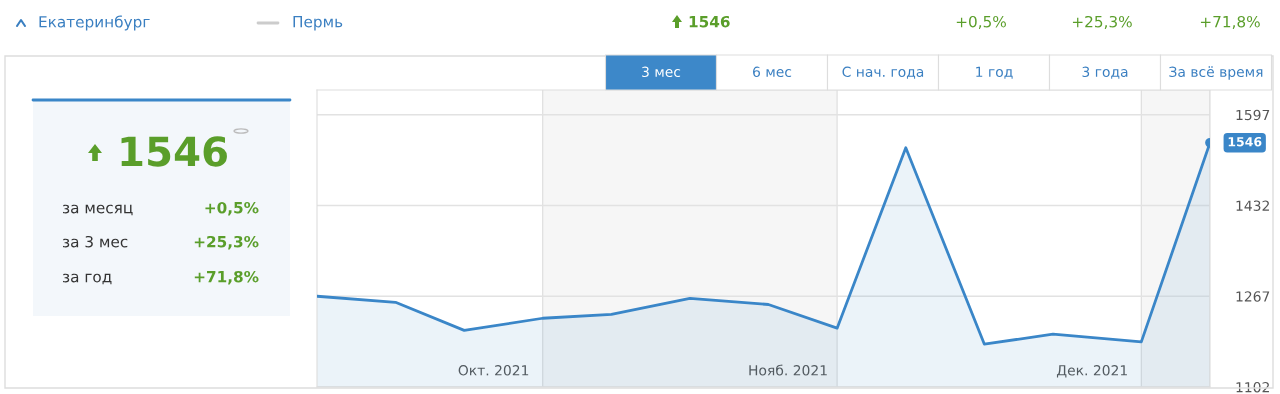 This screenshot has width=1280, height=394. I want to click on y-tick-label: 1267, so click(1253, 296).